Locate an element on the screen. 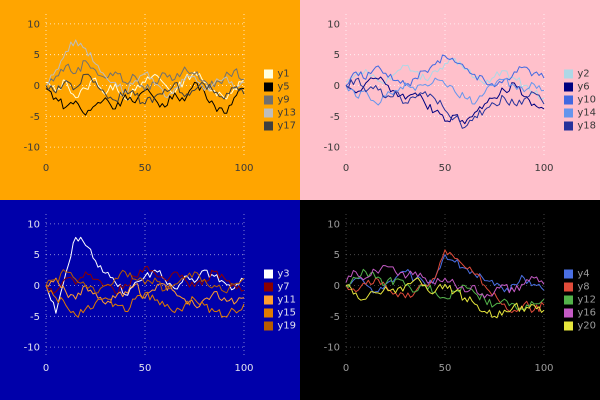 The width and height of the screenshot is (600, 400). series-line-y10 is located at coordinates (445, 71).